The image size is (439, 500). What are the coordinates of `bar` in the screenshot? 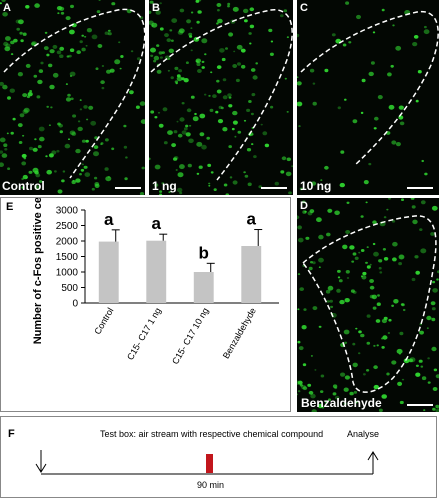 It's located at (251, 274).